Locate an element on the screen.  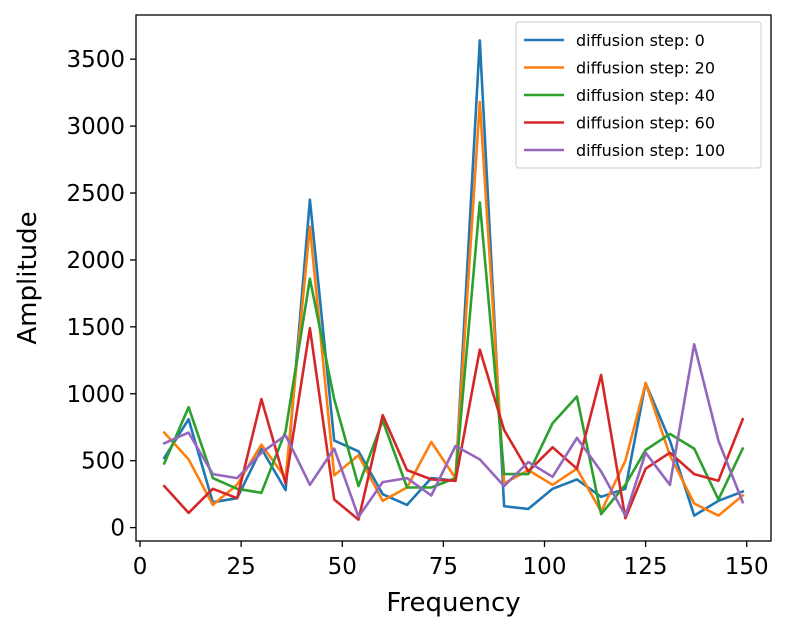
y-axis-label: Amplitude is located at coordinates (28, 277).